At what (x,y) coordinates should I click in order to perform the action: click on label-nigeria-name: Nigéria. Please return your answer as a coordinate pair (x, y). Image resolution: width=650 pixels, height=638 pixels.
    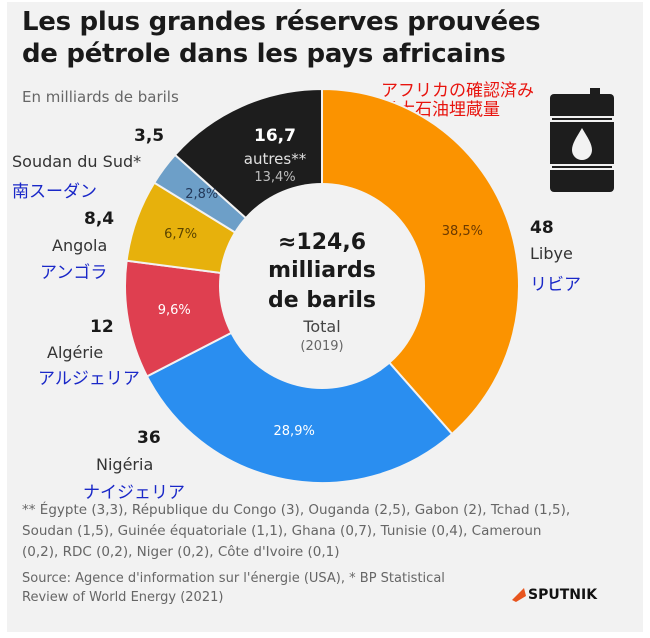
    Looking at the image, I should click on (125, 464).